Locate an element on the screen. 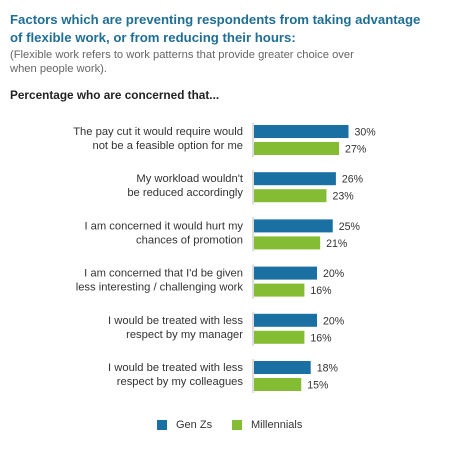  value-label-gen-zs: 30% is located at coordinates (366, 133).